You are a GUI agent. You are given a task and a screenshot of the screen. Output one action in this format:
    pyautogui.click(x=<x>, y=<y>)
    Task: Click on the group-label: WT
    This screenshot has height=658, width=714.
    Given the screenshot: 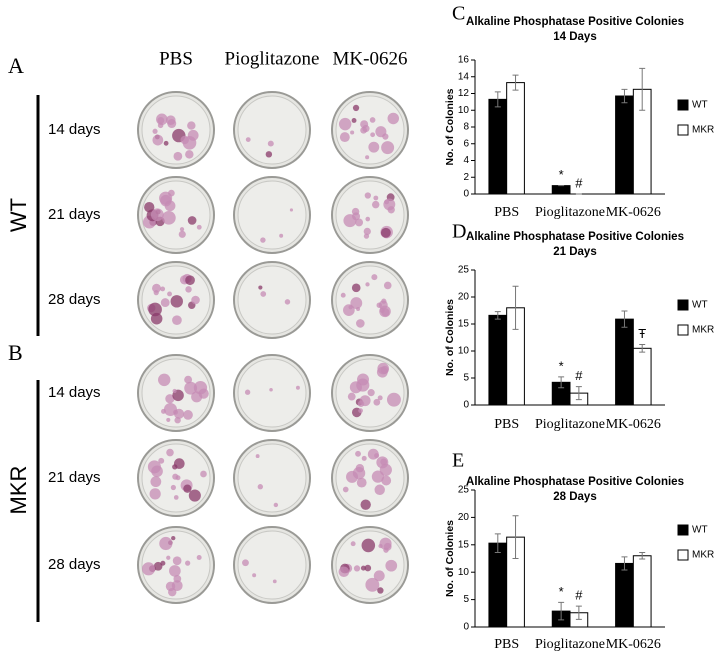 What is the action you would take?
    pyautogui.click(x=18, y=215)
    